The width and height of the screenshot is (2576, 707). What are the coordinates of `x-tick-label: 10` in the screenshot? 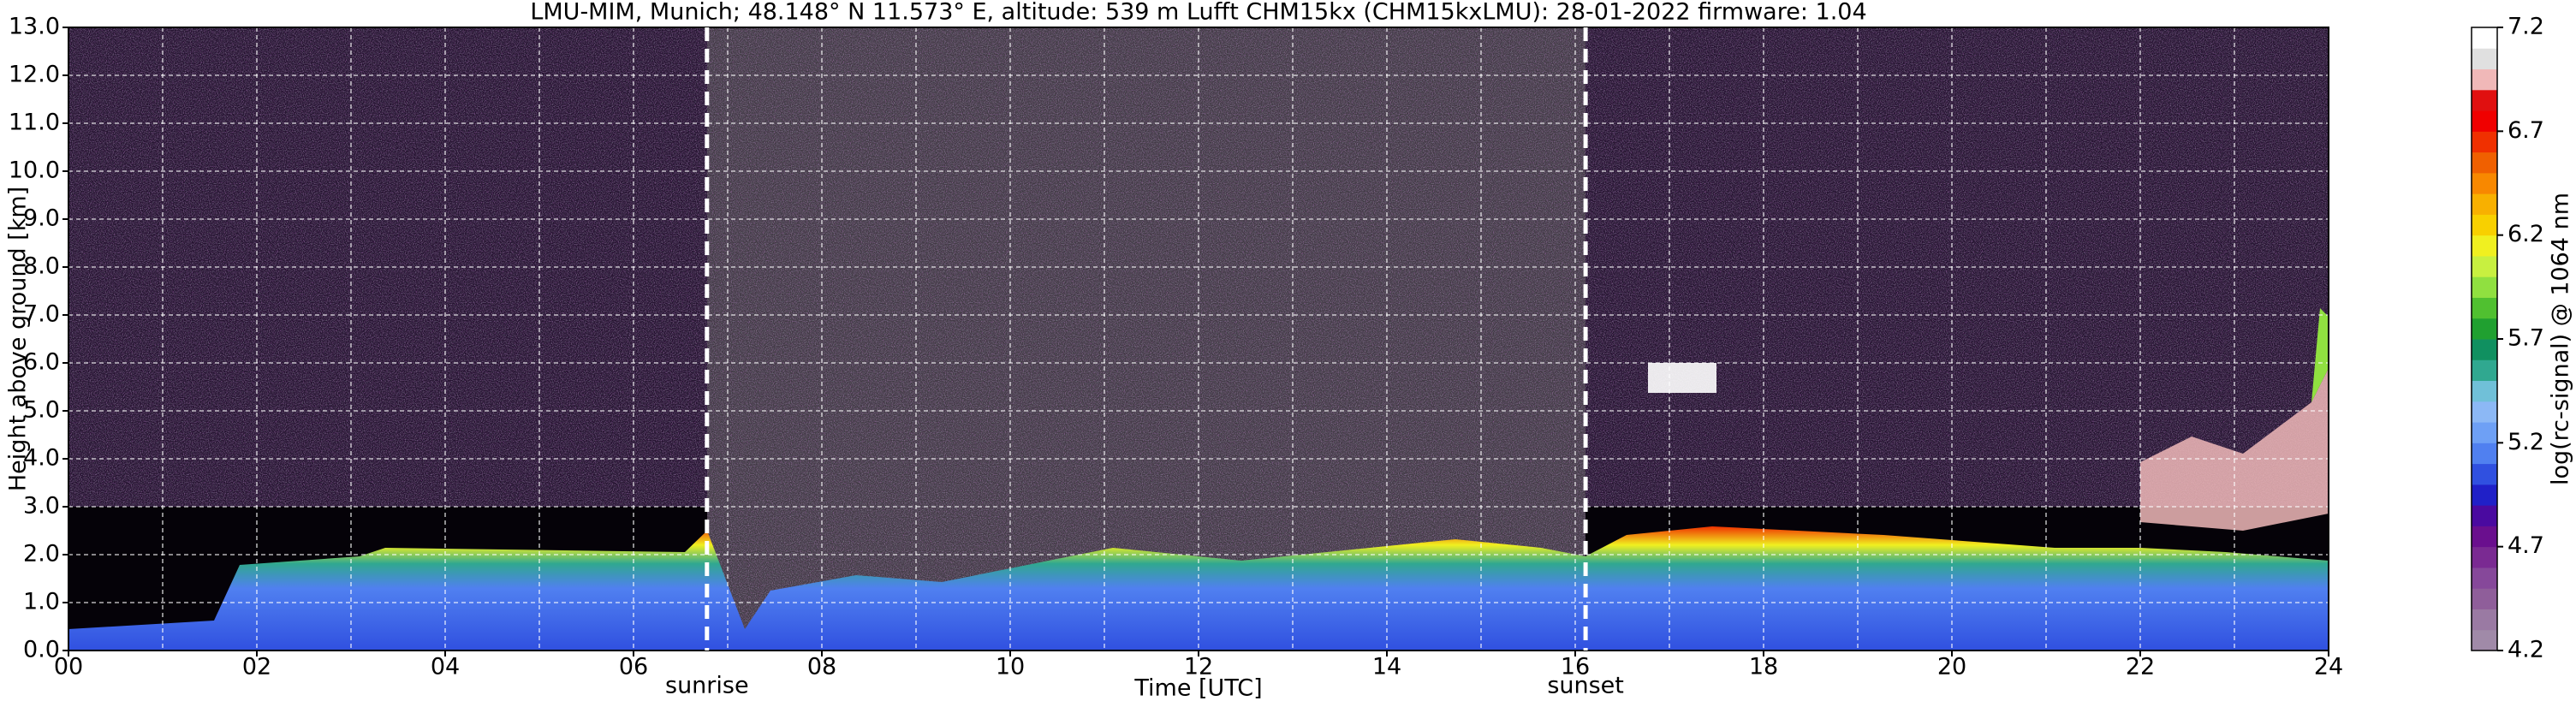 It's located at (1010, 667).